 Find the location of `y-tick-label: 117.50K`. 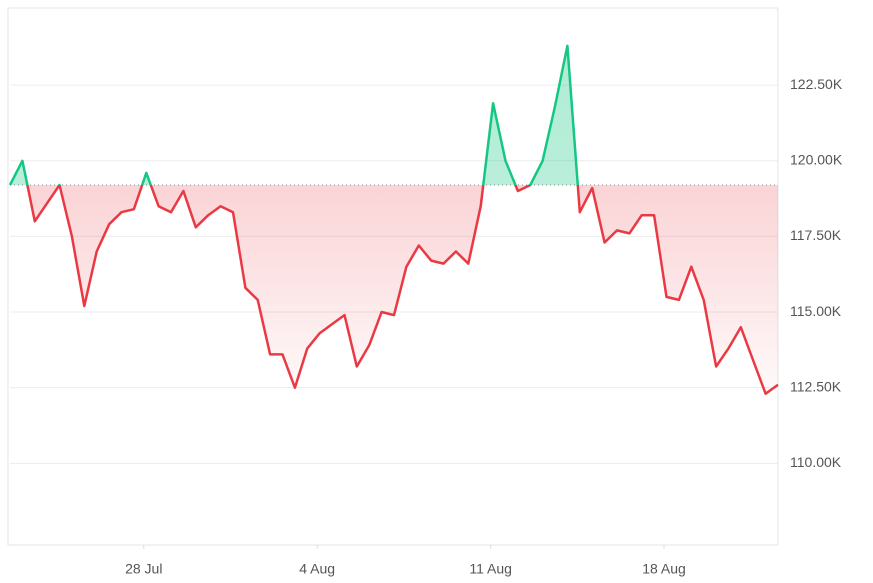

y-tick-label: 117.50K is located at coordinates (816, 235).